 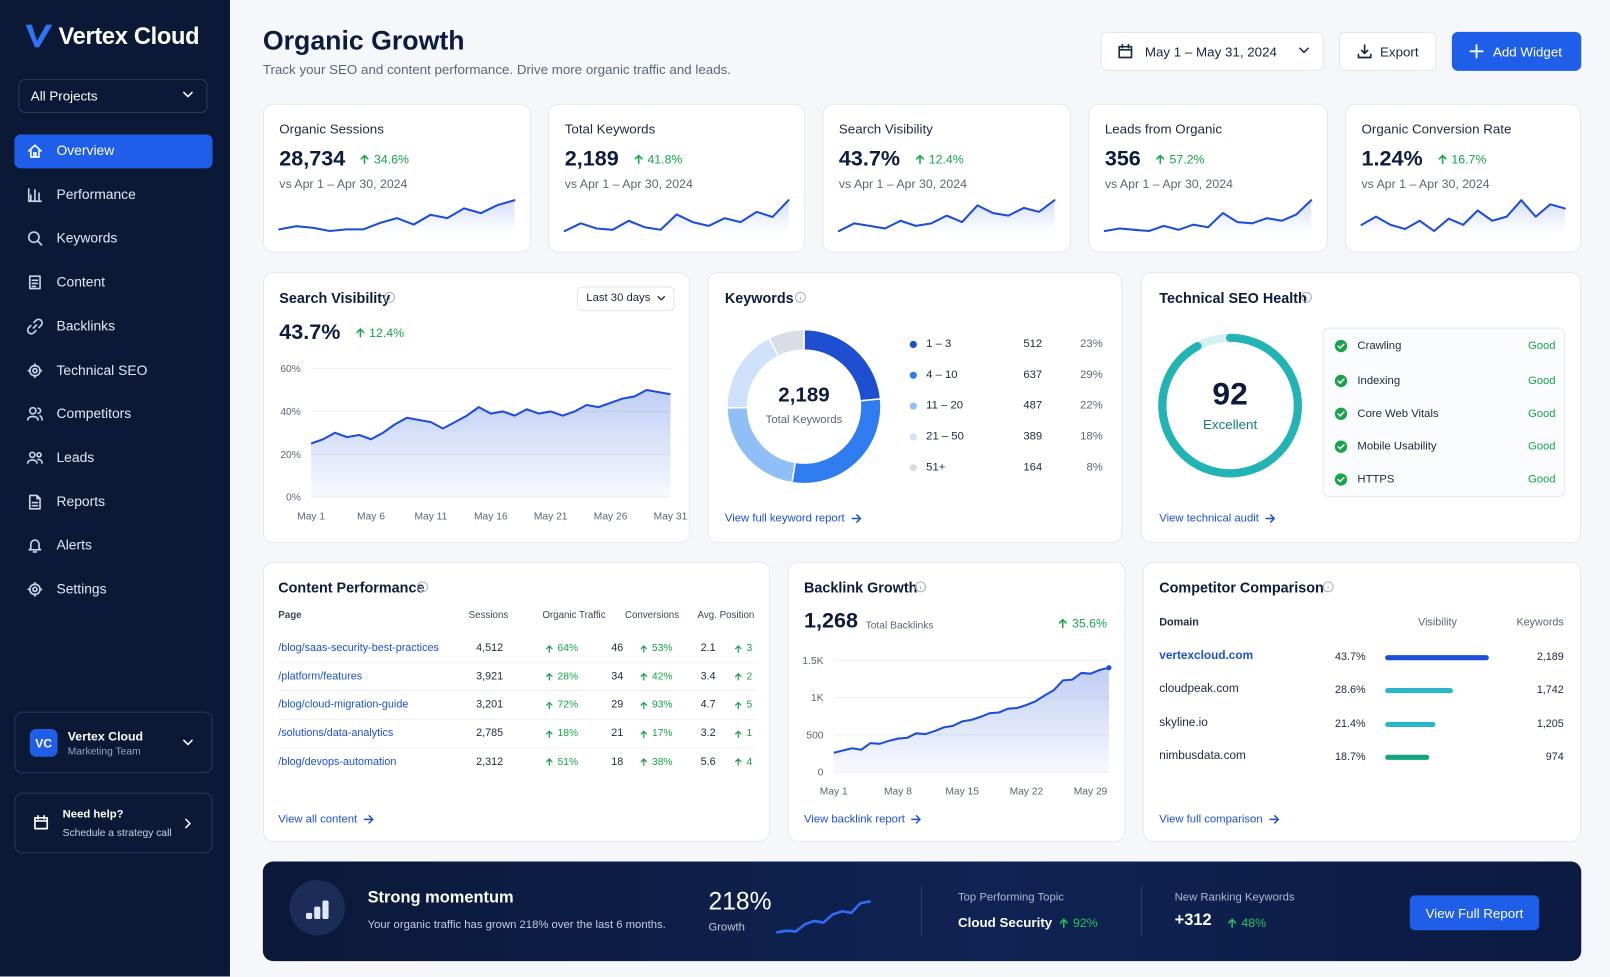 What do you see at coordinates (81, 589) in the screenshot?
I see `nav-item: Settings` at bounding box center [81, 589].